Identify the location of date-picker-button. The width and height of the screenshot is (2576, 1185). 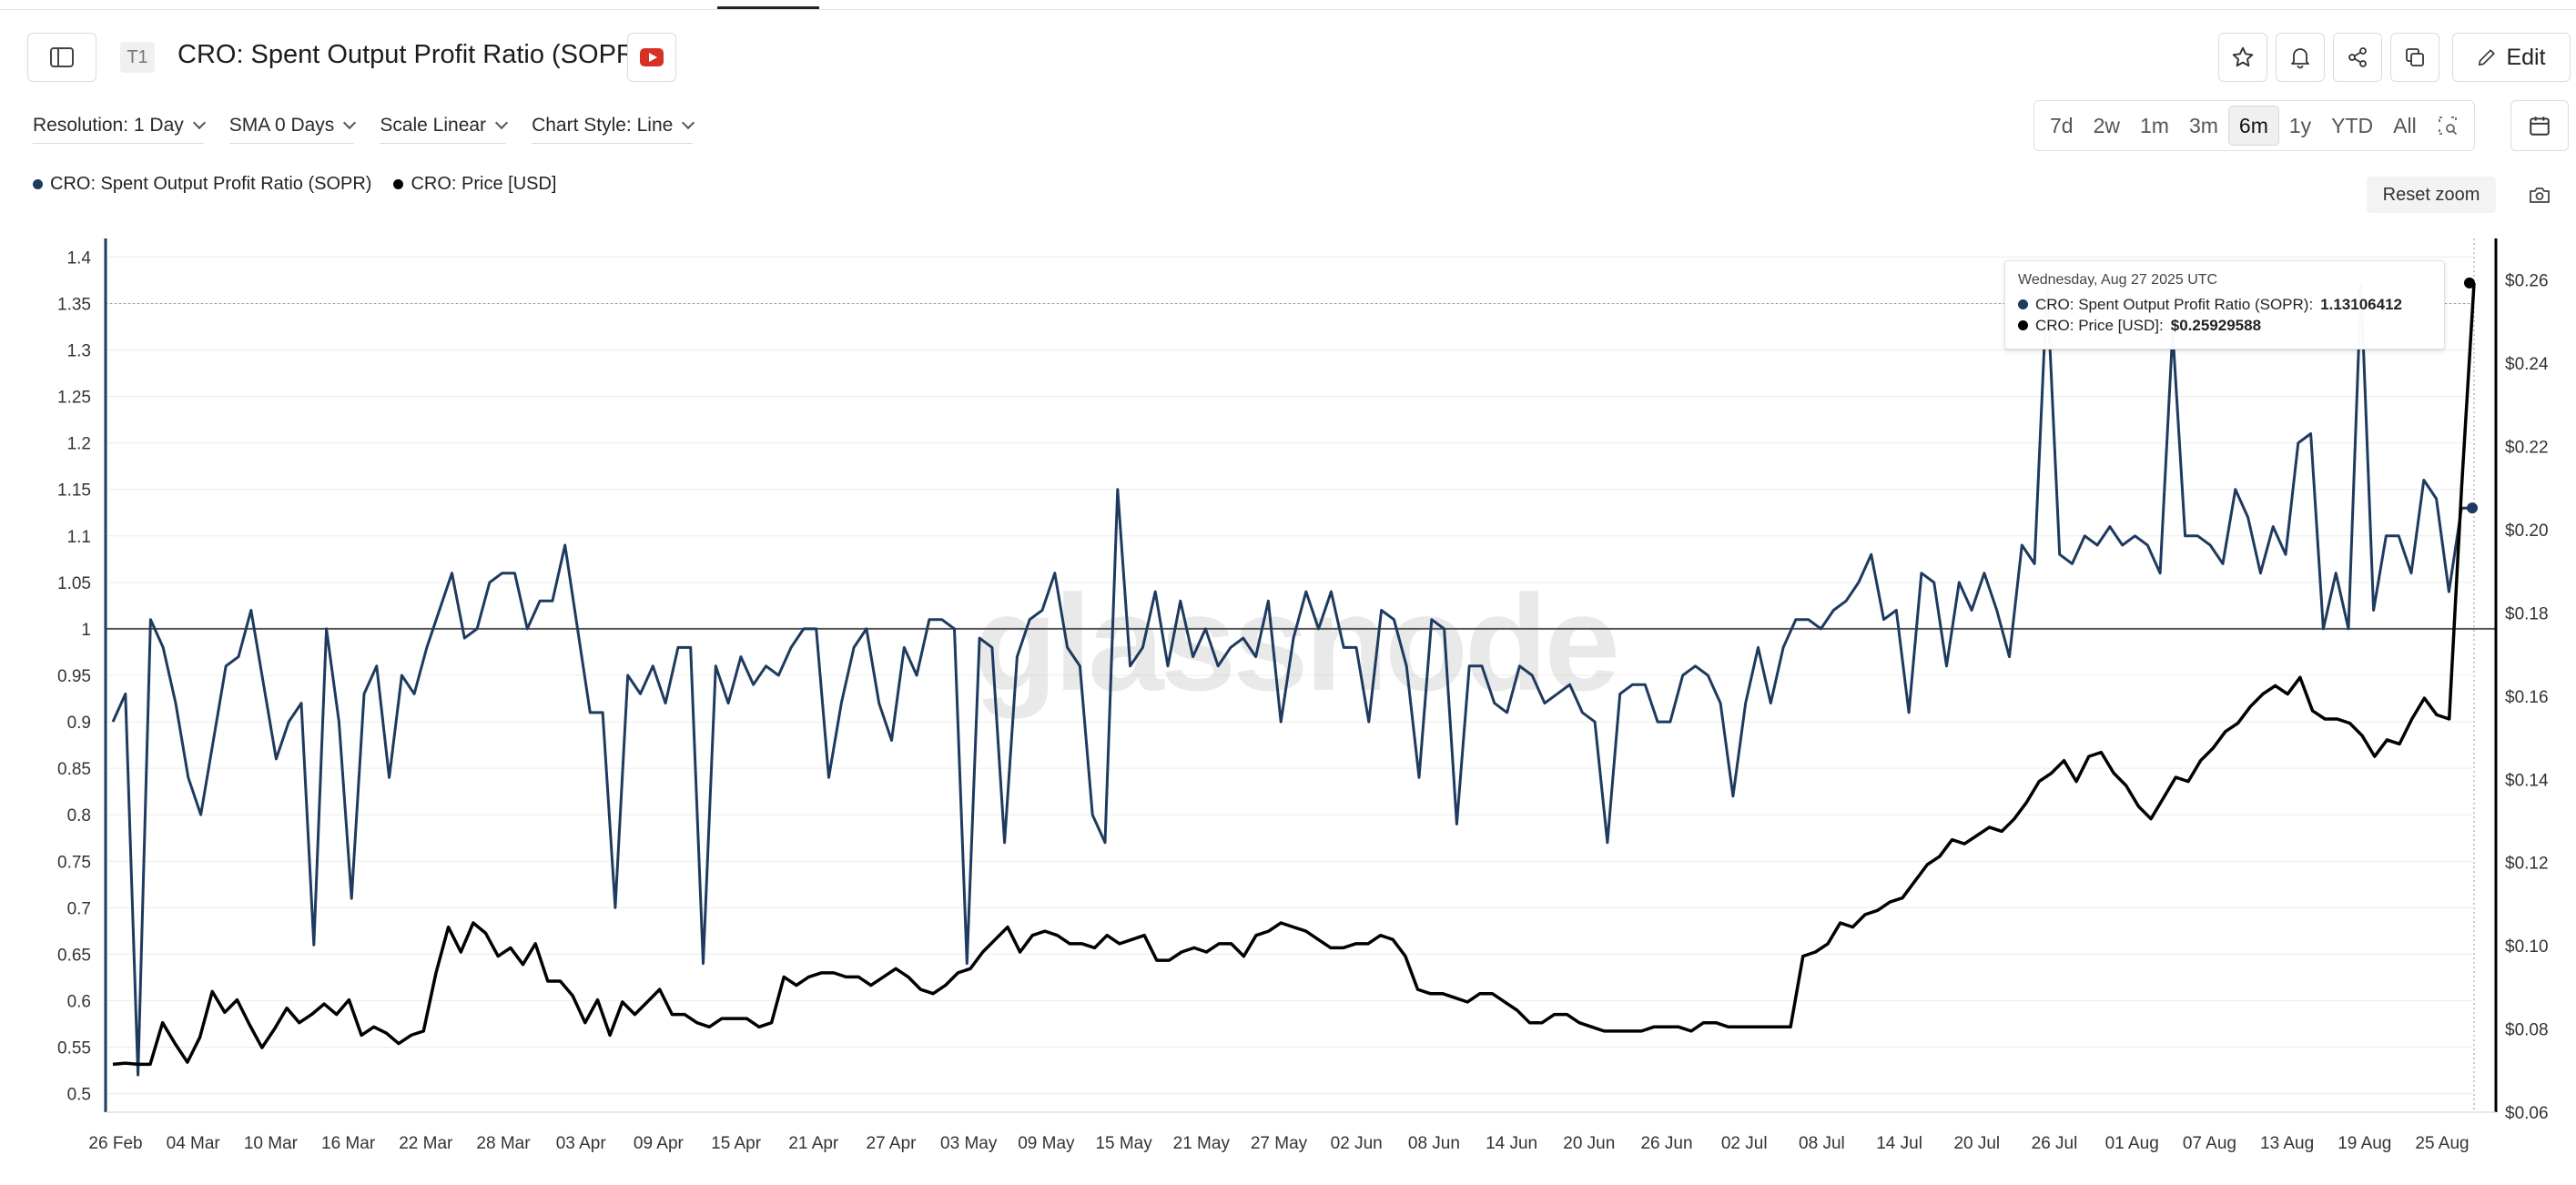
(2539, 125).